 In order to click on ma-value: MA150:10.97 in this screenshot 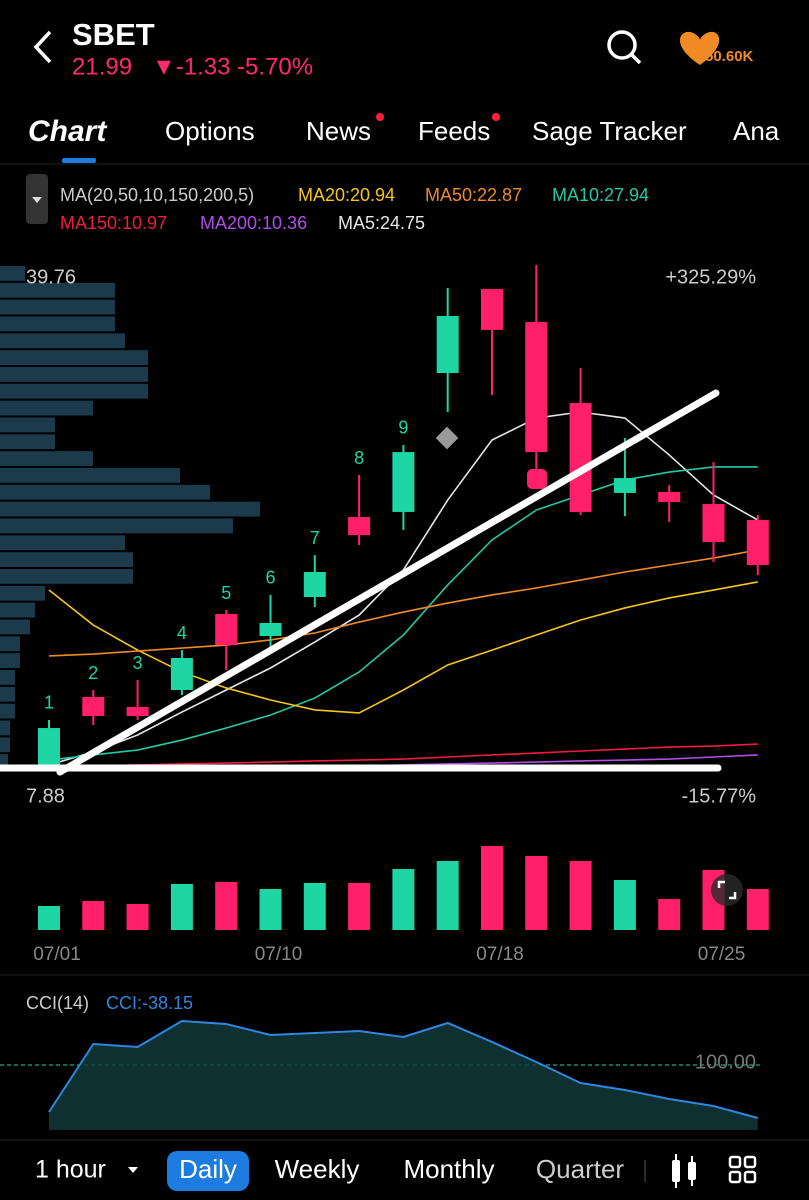, I will do `click(113, 223)`.